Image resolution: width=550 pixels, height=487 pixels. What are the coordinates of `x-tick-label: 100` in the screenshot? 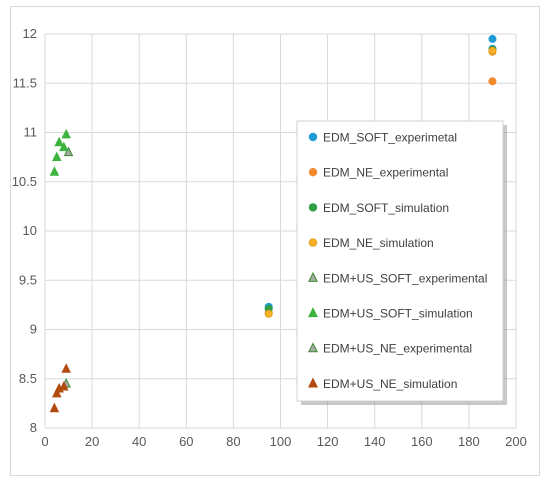 It's located at (281, 441).